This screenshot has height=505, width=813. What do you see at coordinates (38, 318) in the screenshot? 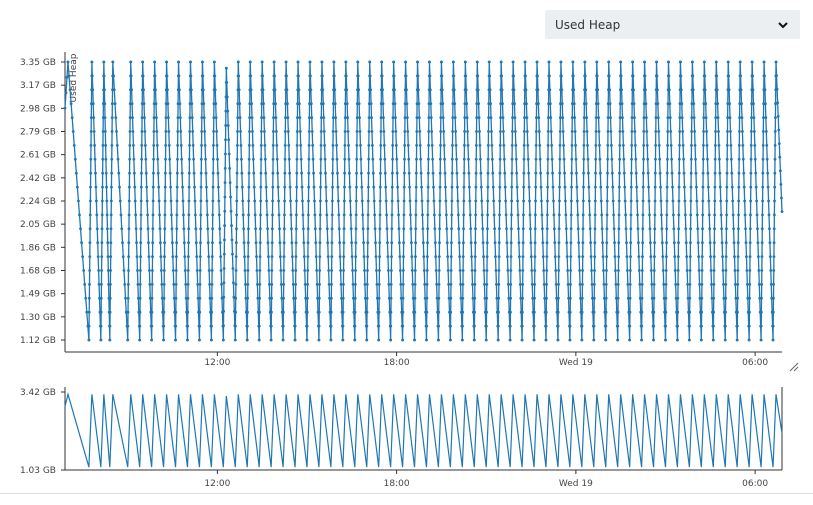
I see `y-tick-label: 1.30 GB` at bounding box center [38, 318].